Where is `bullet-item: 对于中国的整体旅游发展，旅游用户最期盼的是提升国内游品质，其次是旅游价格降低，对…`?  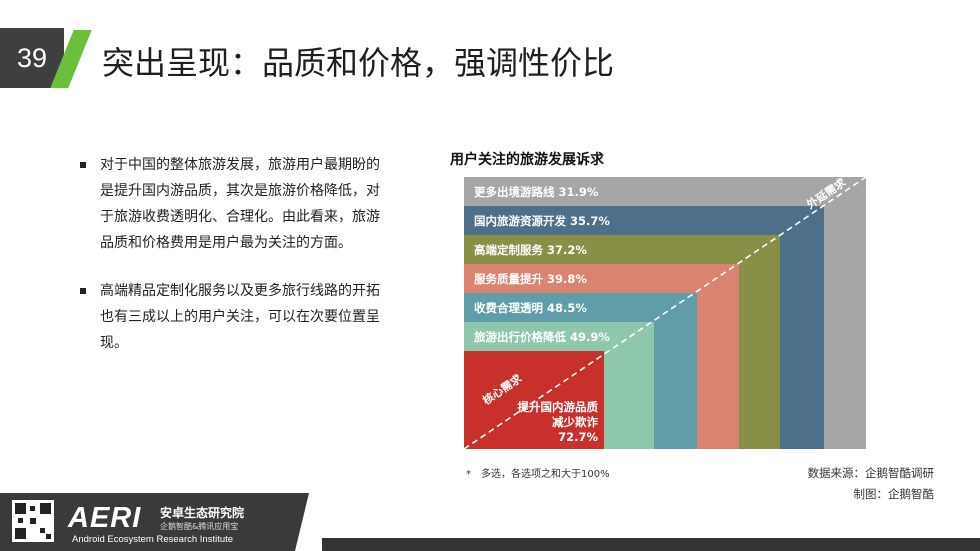 bullet-item: 对于中国的整体旅游发展，旅游用户最期盼的是提升国内游品质，其次是旅游价格降低，对… is located at coordinates (231, 204).